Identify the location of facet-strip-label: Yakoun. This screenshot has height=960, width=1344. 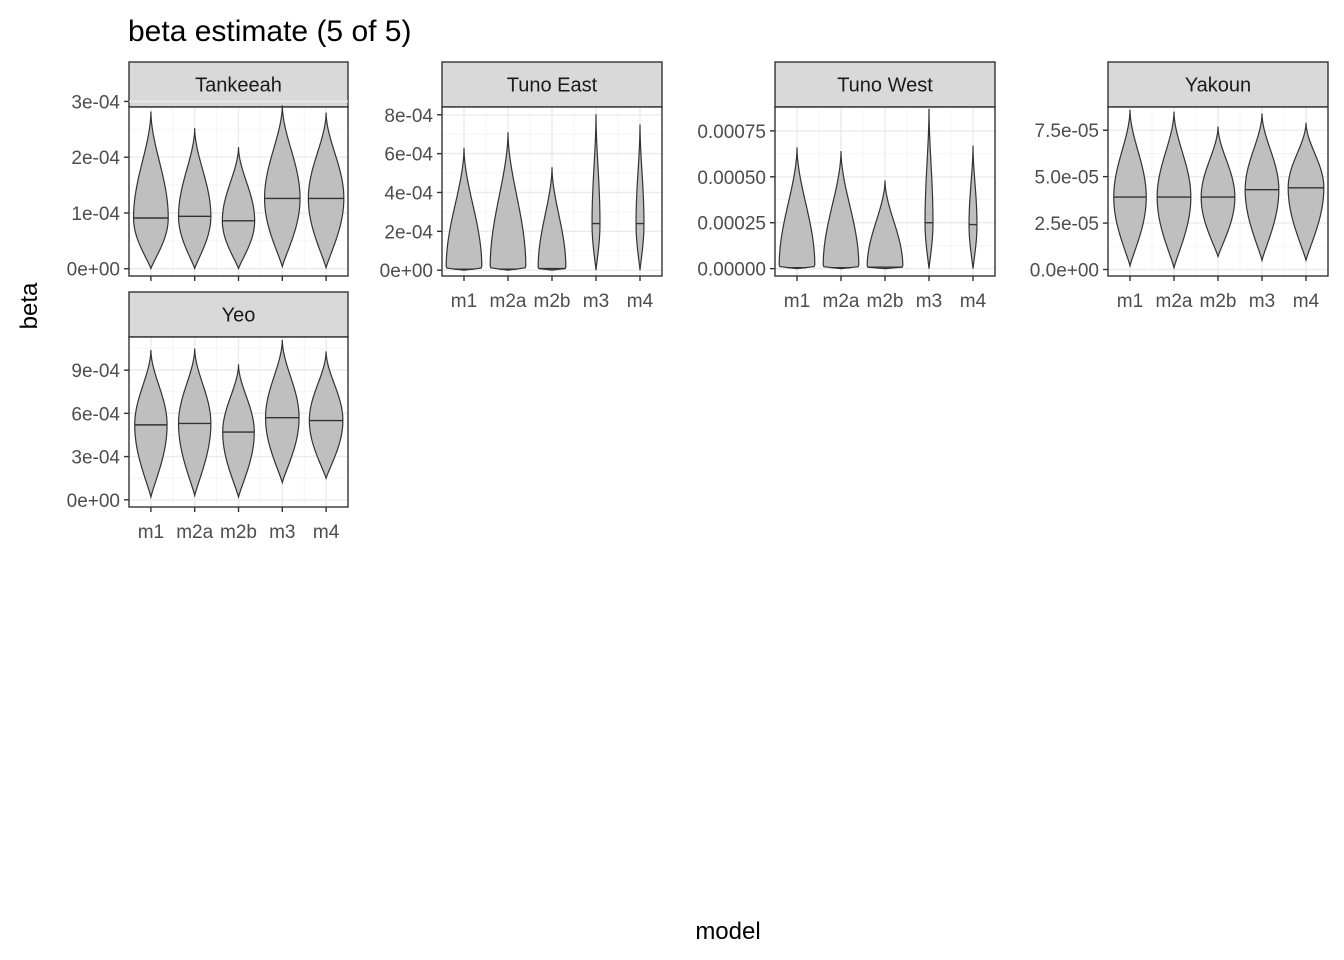
(1218, 86).